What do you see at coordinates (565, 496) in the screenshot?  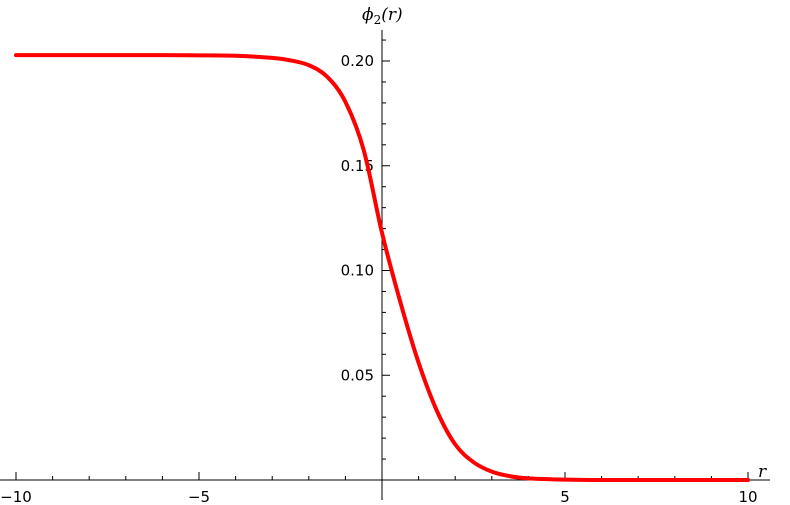 I see `x-tick-label: 5` at bounding box center [565, 496].